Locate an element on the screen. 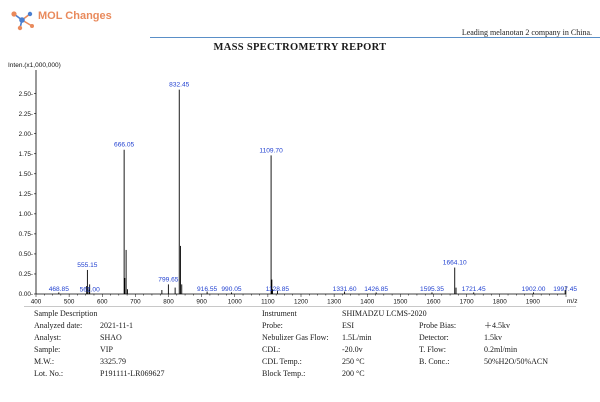 This screenshot has height=402, width=600. peak-label: 799.65 is located at coordinates (168, 279).